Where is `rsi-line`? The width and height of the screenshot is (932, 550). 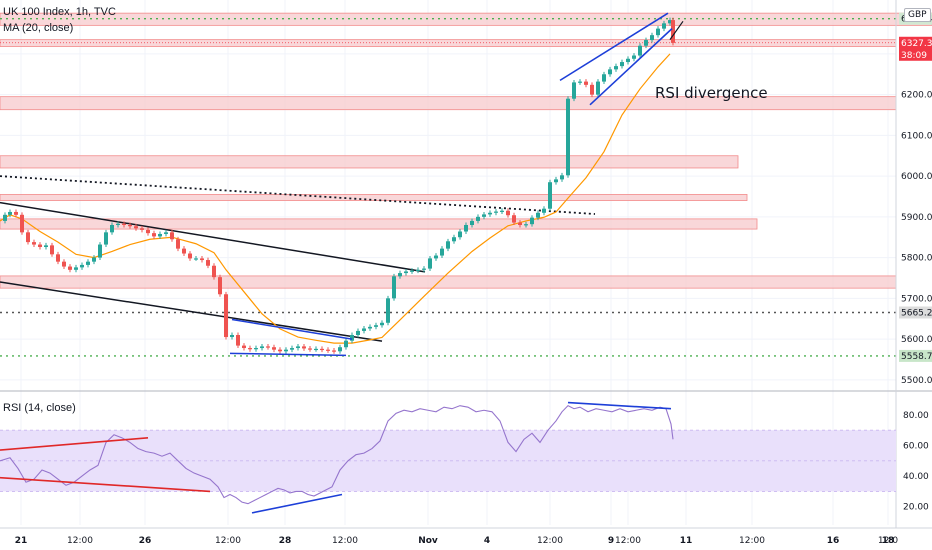 rsi-line is located at coordinates (337, 454).